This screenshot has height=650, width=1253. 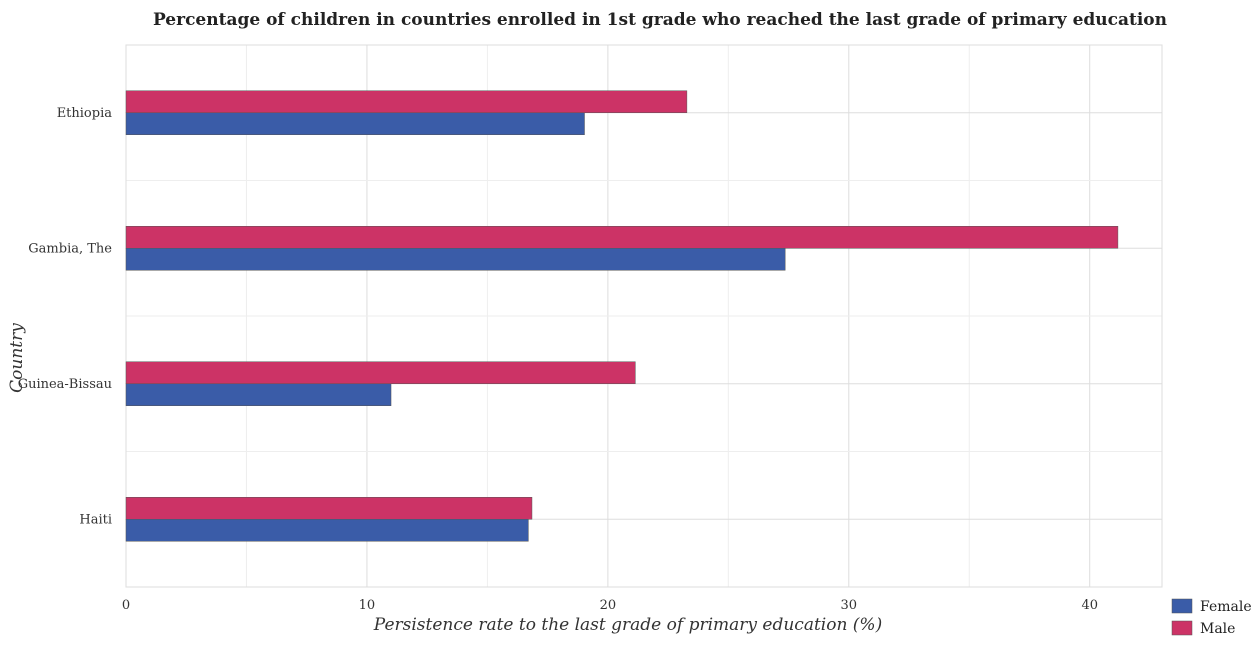 I want to click on y-tick-label: Guinea-Bissau, so click(x=65, y=384).